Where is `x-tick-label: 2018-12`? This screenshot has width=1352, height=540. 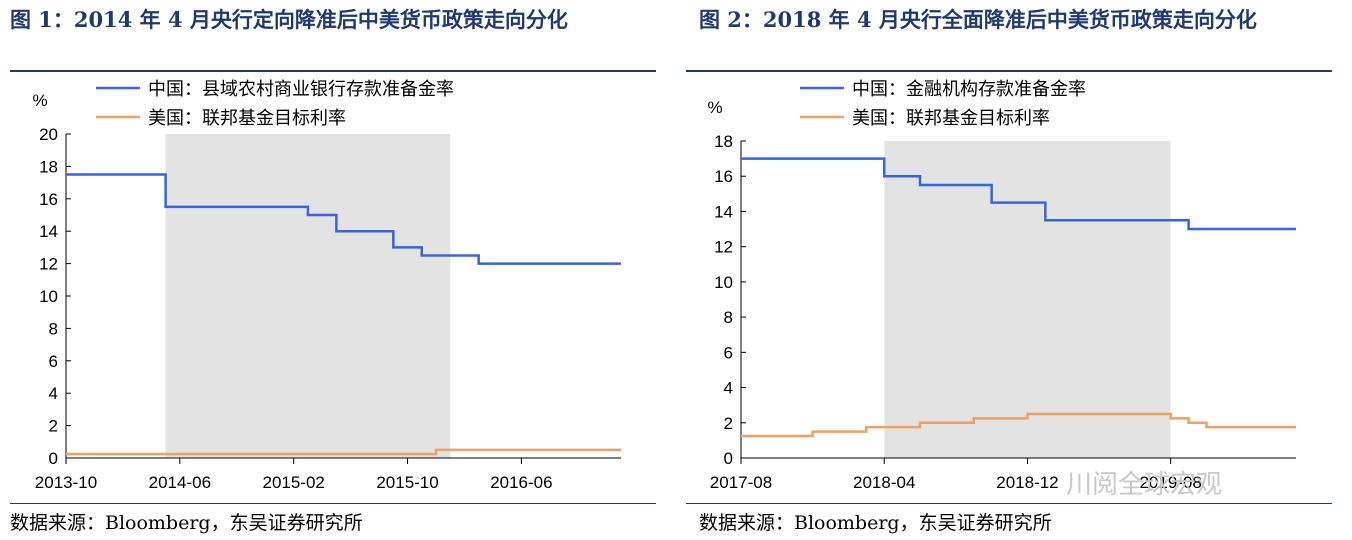 x-tick-label: 2018-12 is located at coordinates (1027, 482).